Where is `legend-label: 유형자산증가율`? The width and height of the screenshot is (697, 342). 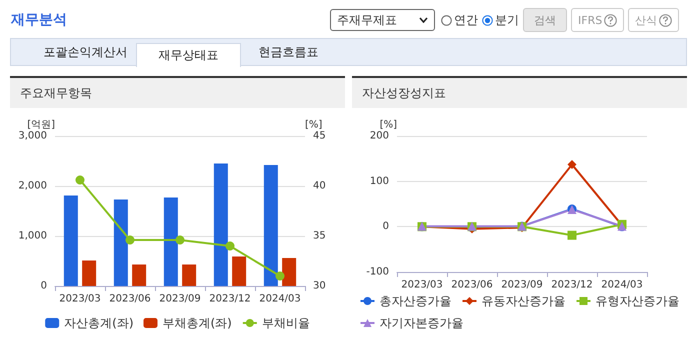
legend-label: 유형자산증가율 is located at coordinates (638, 301).